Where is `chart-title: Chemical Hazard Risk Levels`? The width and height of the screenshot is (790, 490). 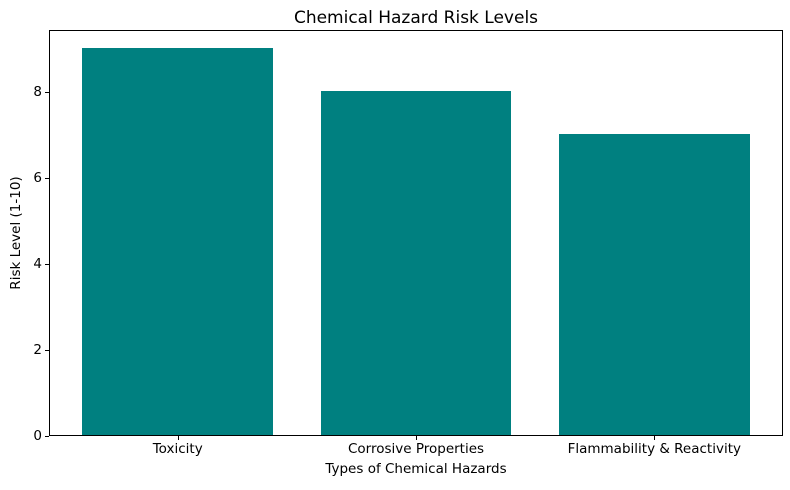 chart-title: Chemical Hazard Risk Levels is located at coordinates (416, 18).